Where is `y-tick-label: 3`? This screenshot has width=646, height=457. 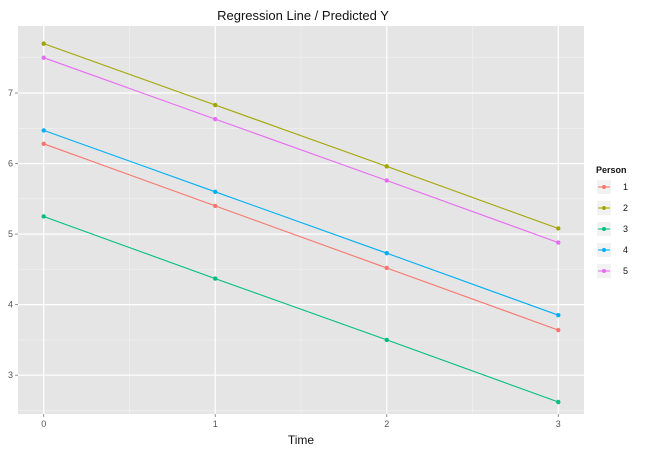 y-tick-label: 3 is located at coordinates (10, 375).